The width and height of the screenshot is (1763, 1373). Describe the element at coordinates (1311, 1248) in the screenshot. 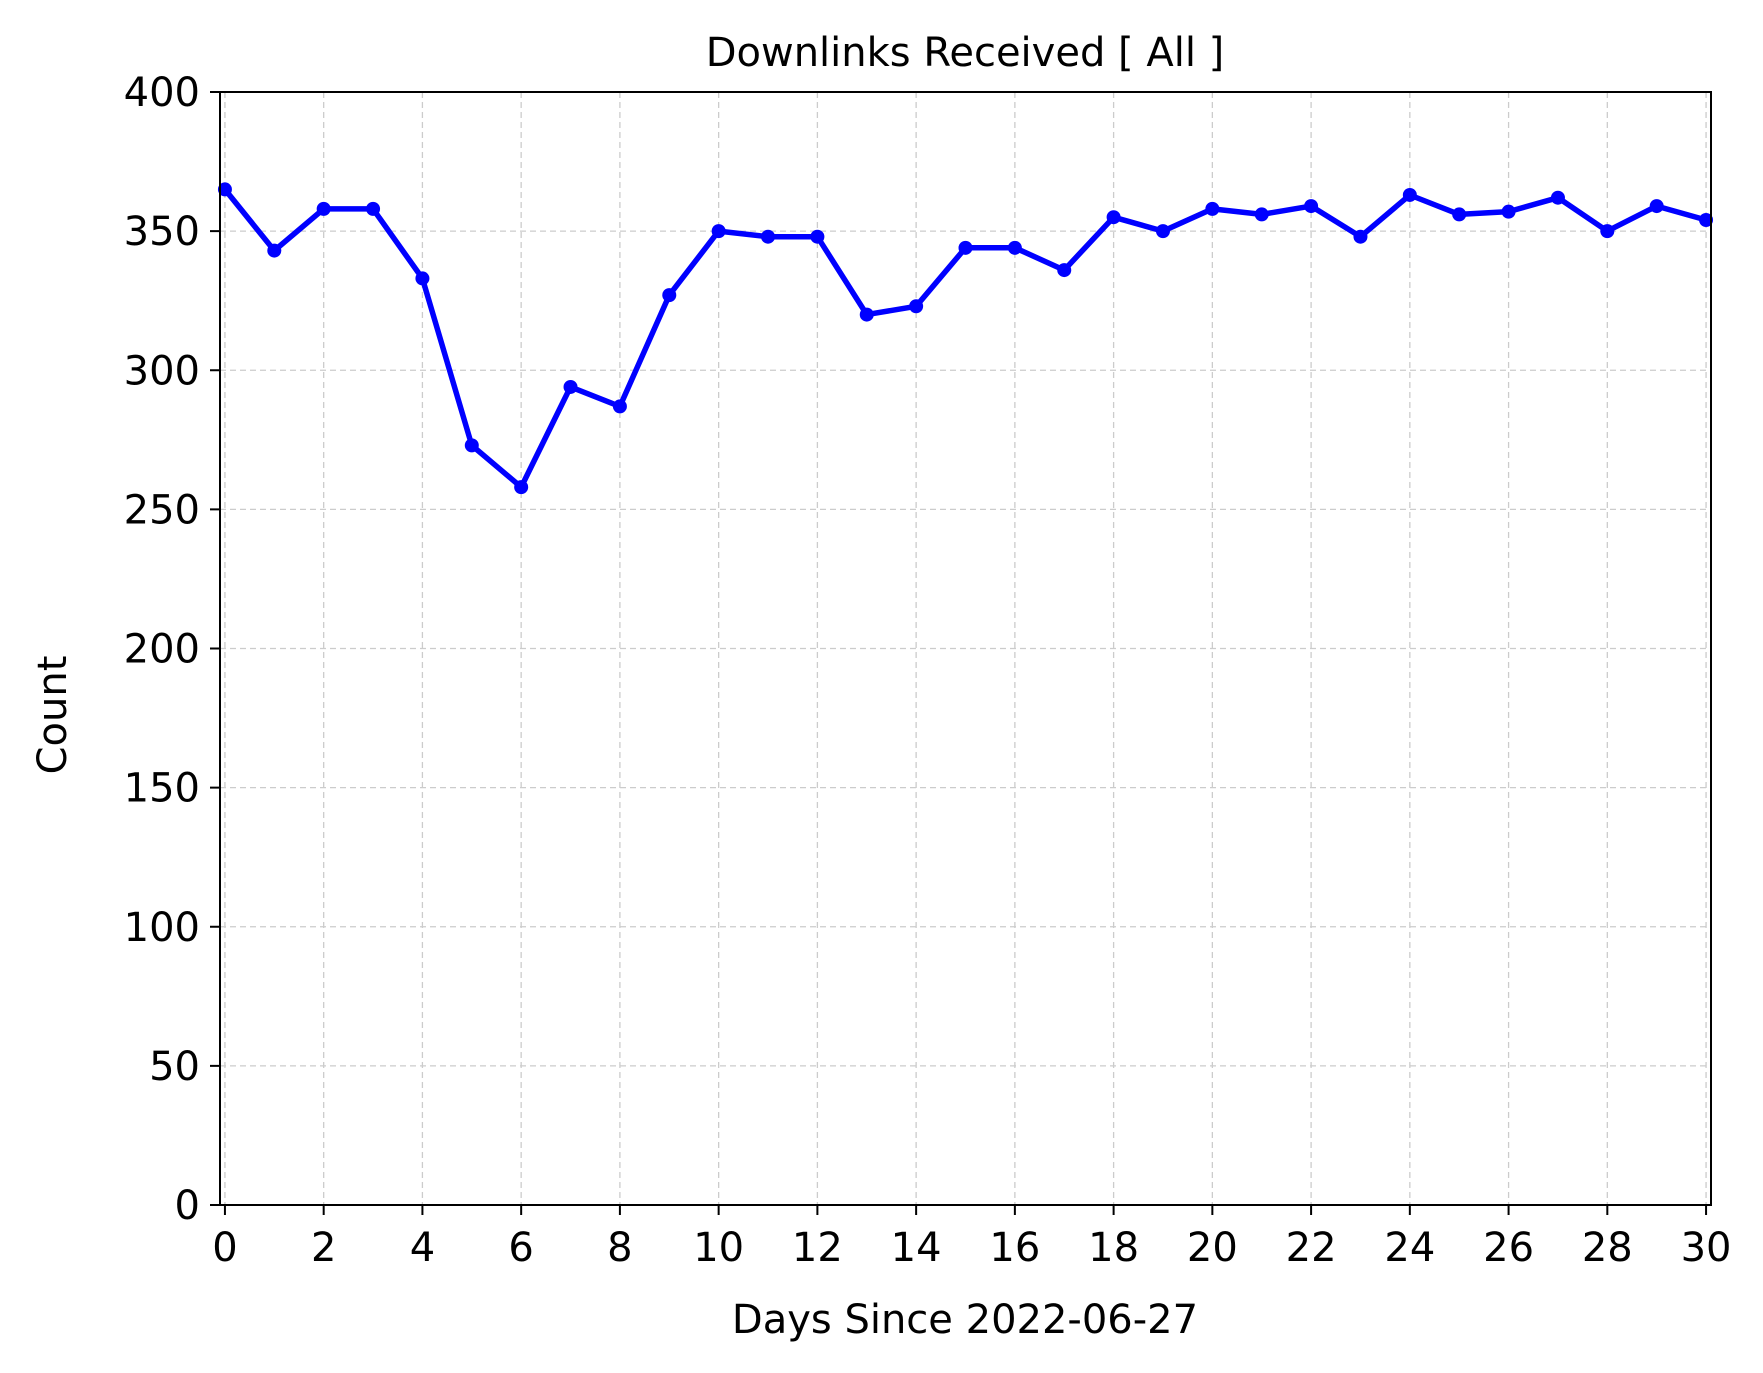

I see `x-tick-label: 22` at that location.